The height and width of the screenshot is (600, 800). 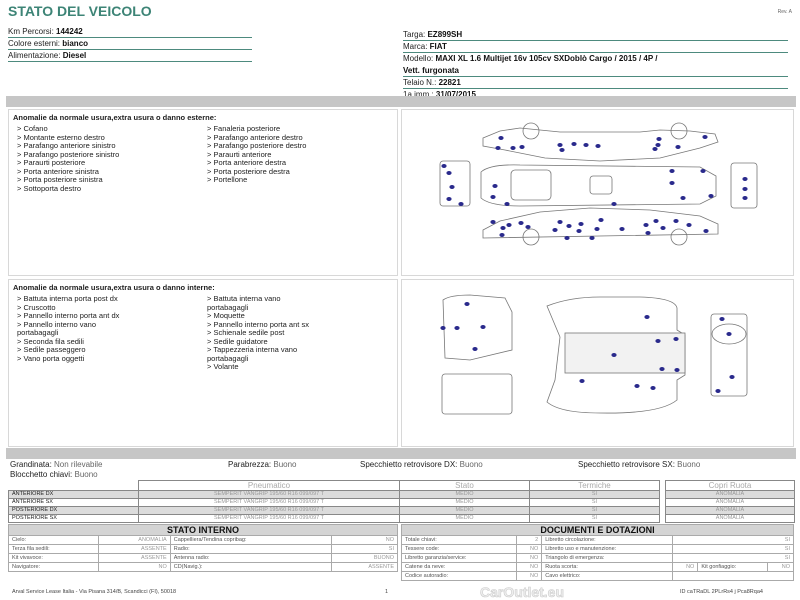 What do you see at coordinates (73, 518) in the screenshot?
I see `tyre-pos: POSTERIORE SX` at bounding box center [73, 518].